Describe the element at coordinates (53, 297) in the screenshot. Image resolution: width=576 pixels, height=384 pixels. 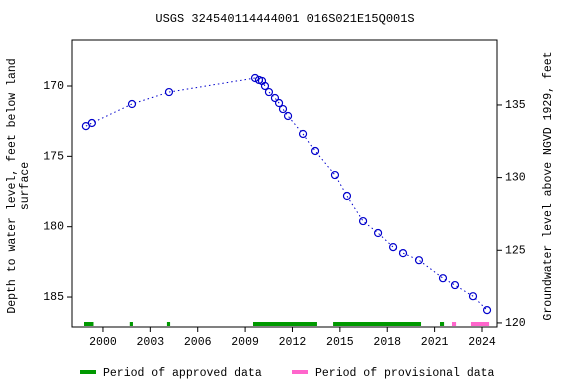
I see `y-tick-label: 185` at that location.